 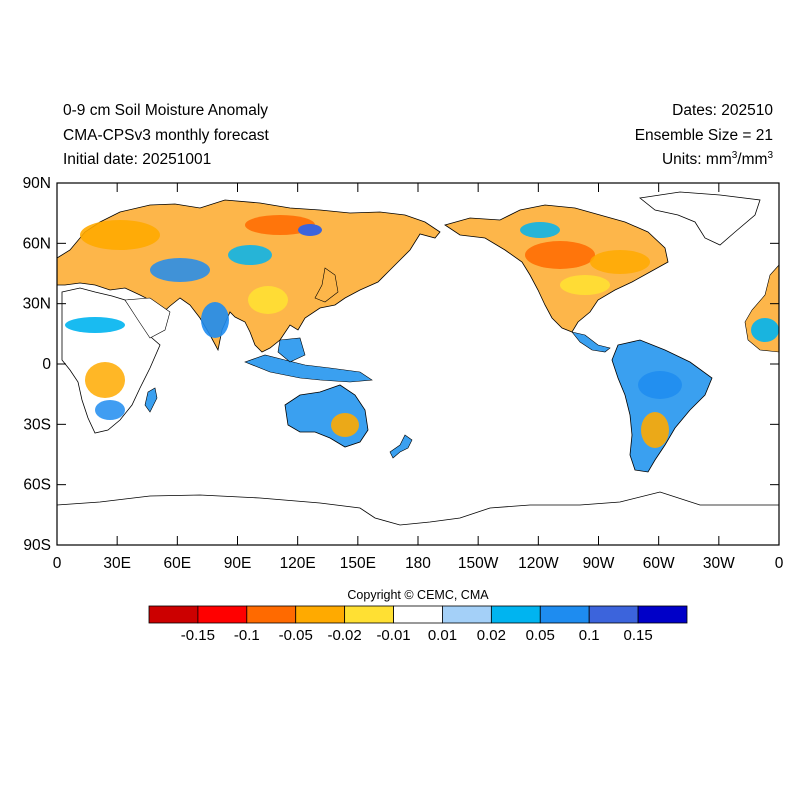 I want to click on lat-tick-label: 30S, so click(x=37, y=424).